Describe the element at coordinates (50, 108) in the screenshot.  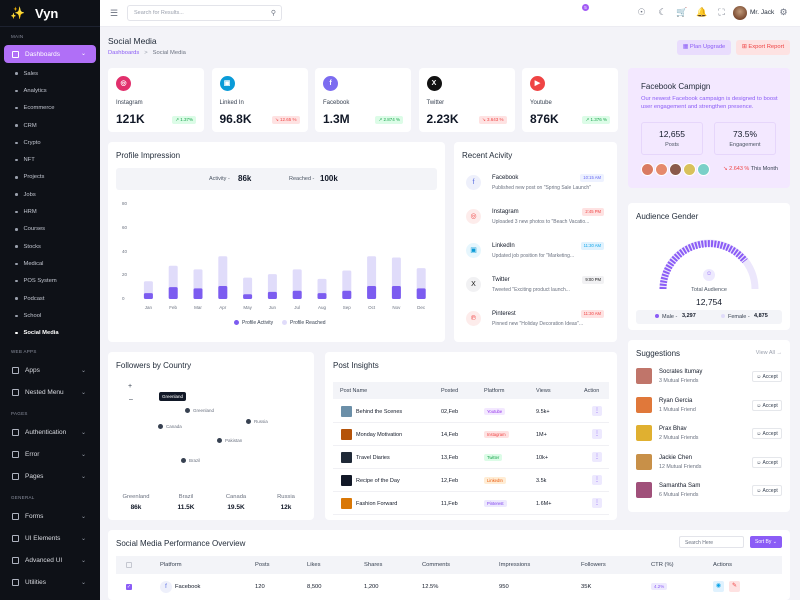
I see `sidebar-subitem: Ecommerce` at that location.